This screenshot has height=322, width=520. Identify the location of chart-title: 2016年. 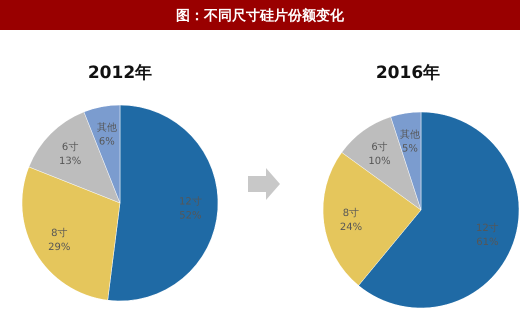
(408, 73).